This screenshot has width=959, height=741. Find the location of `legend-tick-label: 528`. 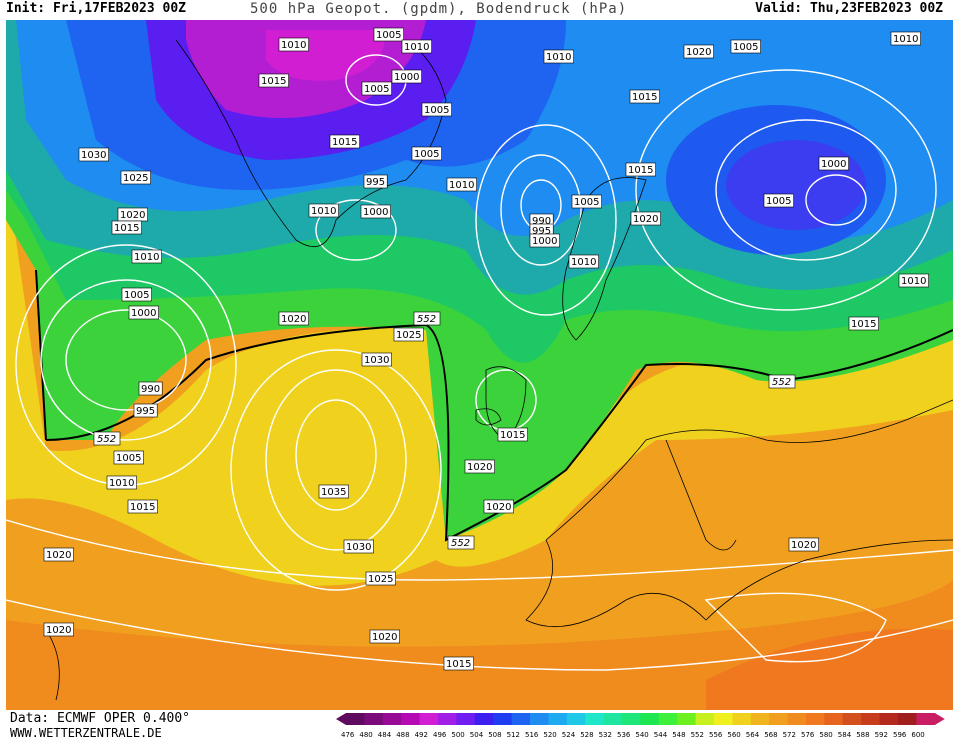

legend-tick-label: 528 is located at coordinates (586, 735).